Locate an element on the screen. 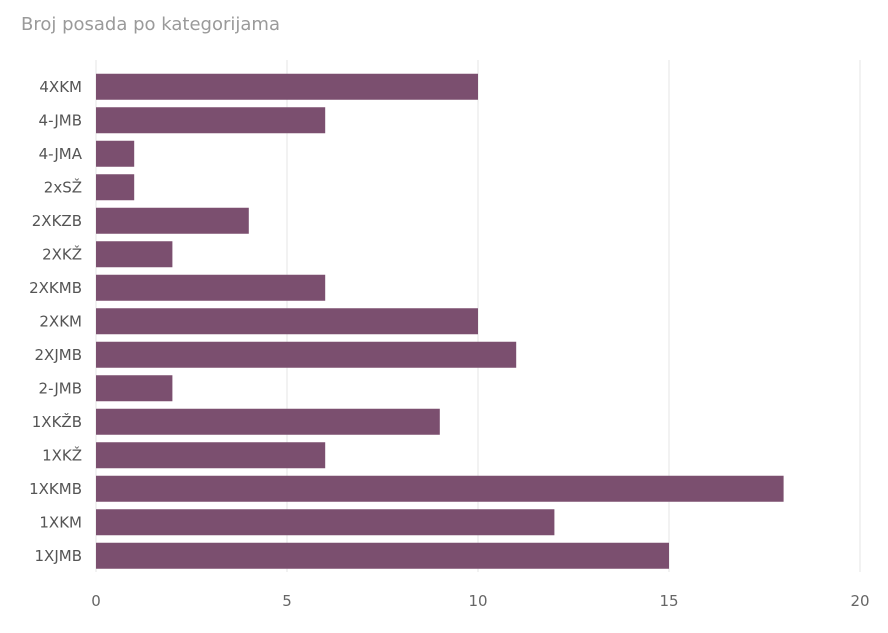  bar-2XKMB is located at coordinates (211, 287).